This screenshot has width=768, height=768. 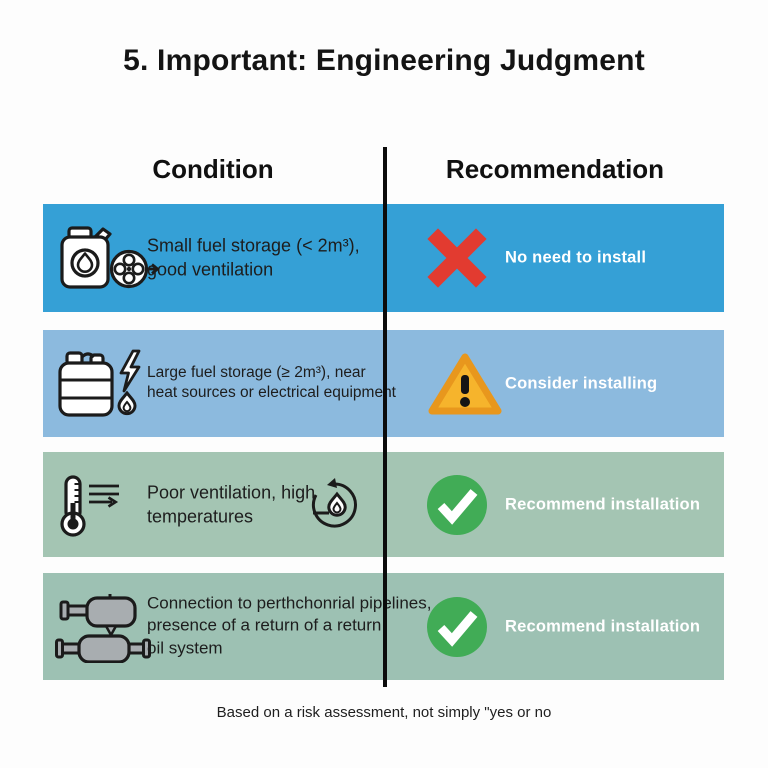 I want to click on x-icon, so click(x=457, y=258).